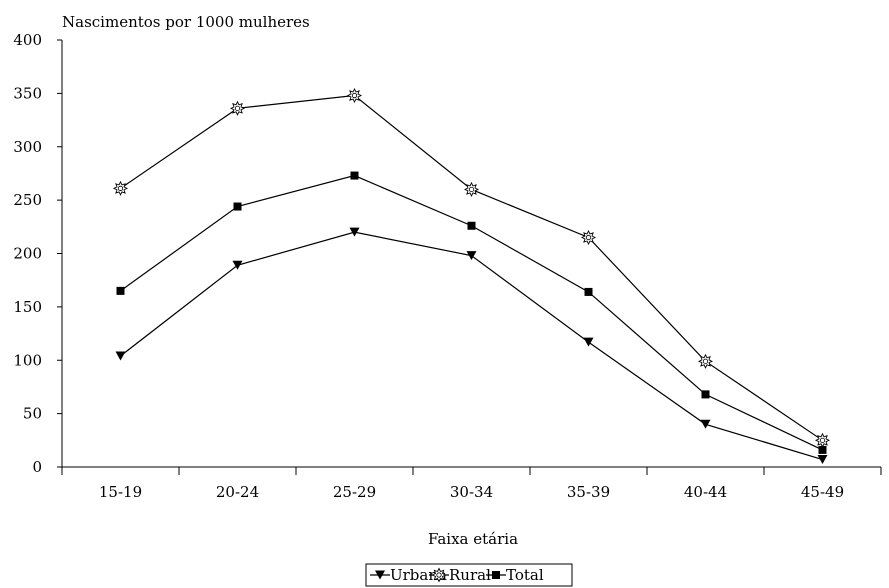 Image resolution: width=889 pixels, height=588 pixels. What do you see at coordinates (27, 93) in the screenshot?
I see `y-tick-label: 350` at bounding box center [27, 93].